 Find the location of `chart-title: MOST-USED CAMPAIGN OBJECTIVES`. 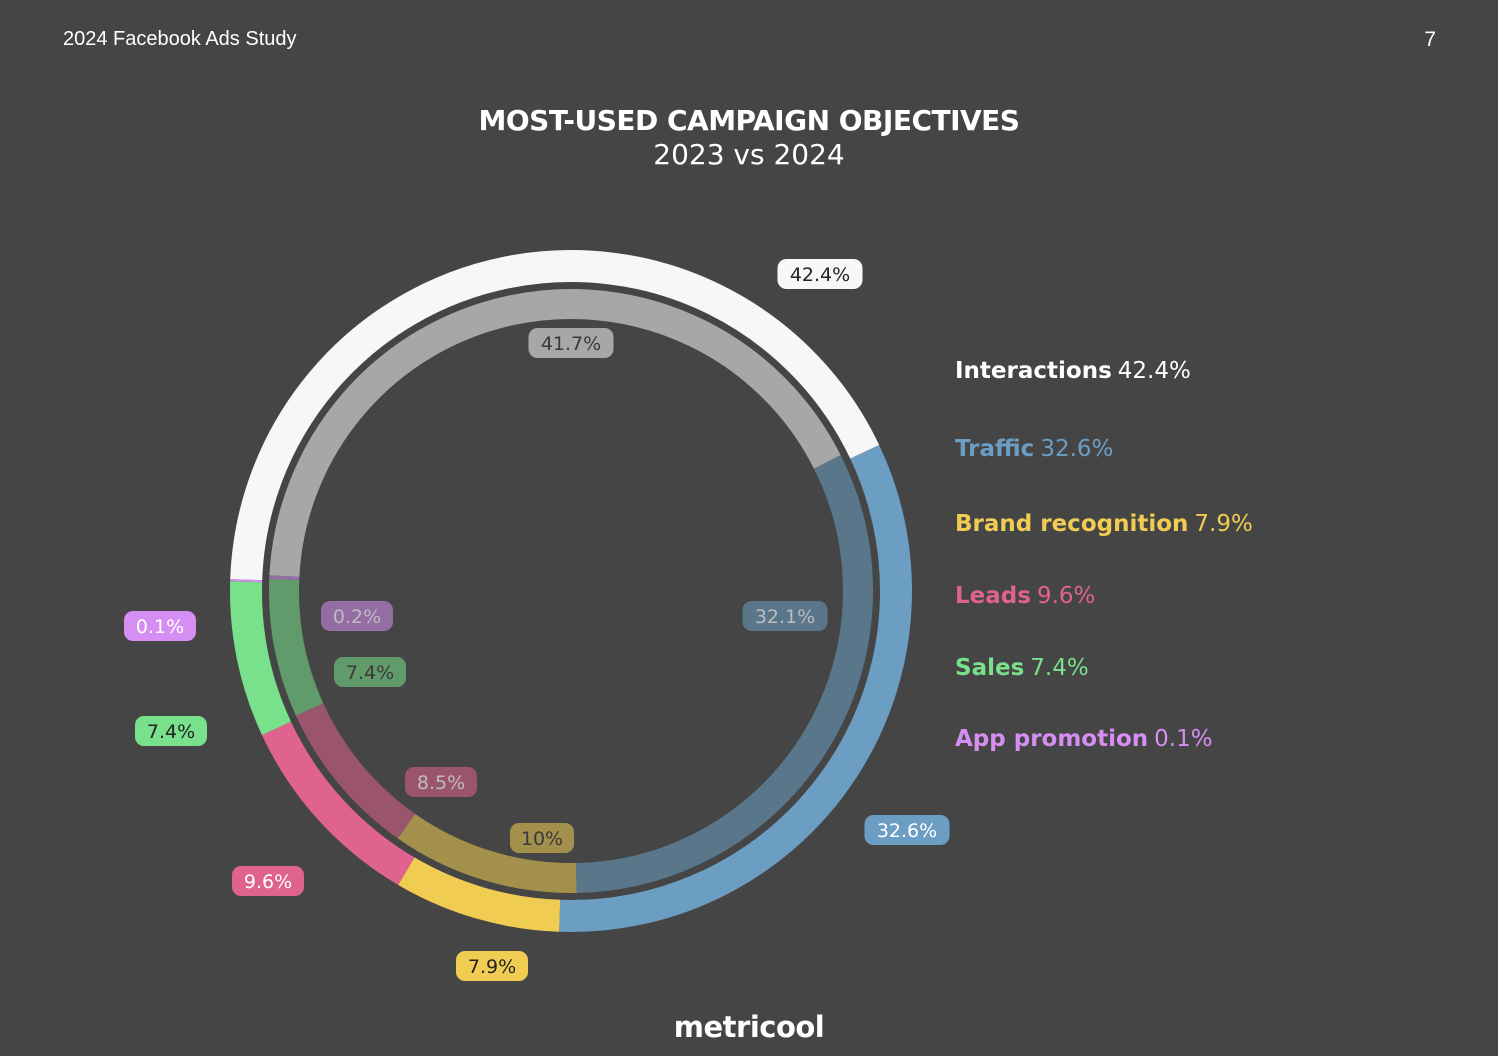

chart-title: MOST-USED CAMPAIGN OBJECTIVES is located at coordinates (749, 120).